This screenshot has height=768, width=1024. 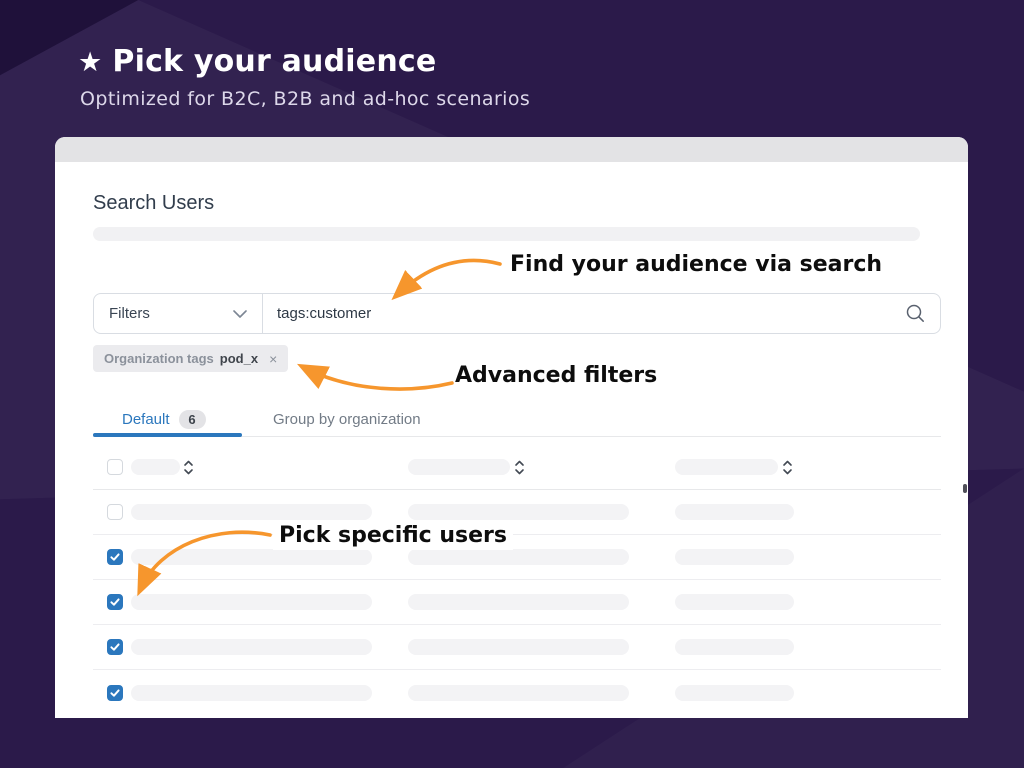 What do you see at coordinates (167, 435) in the screenshot?
I see `active-tab-underline` at bounding box center [167, 435].